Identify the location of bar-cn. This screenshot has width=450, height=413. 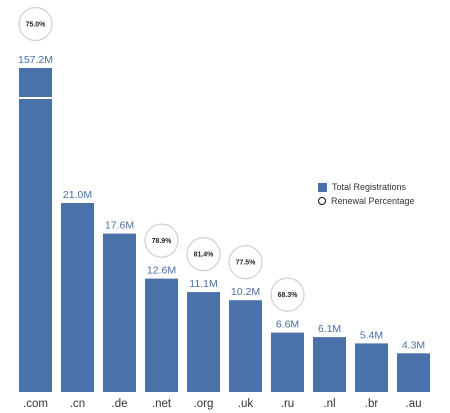
(77, 297).